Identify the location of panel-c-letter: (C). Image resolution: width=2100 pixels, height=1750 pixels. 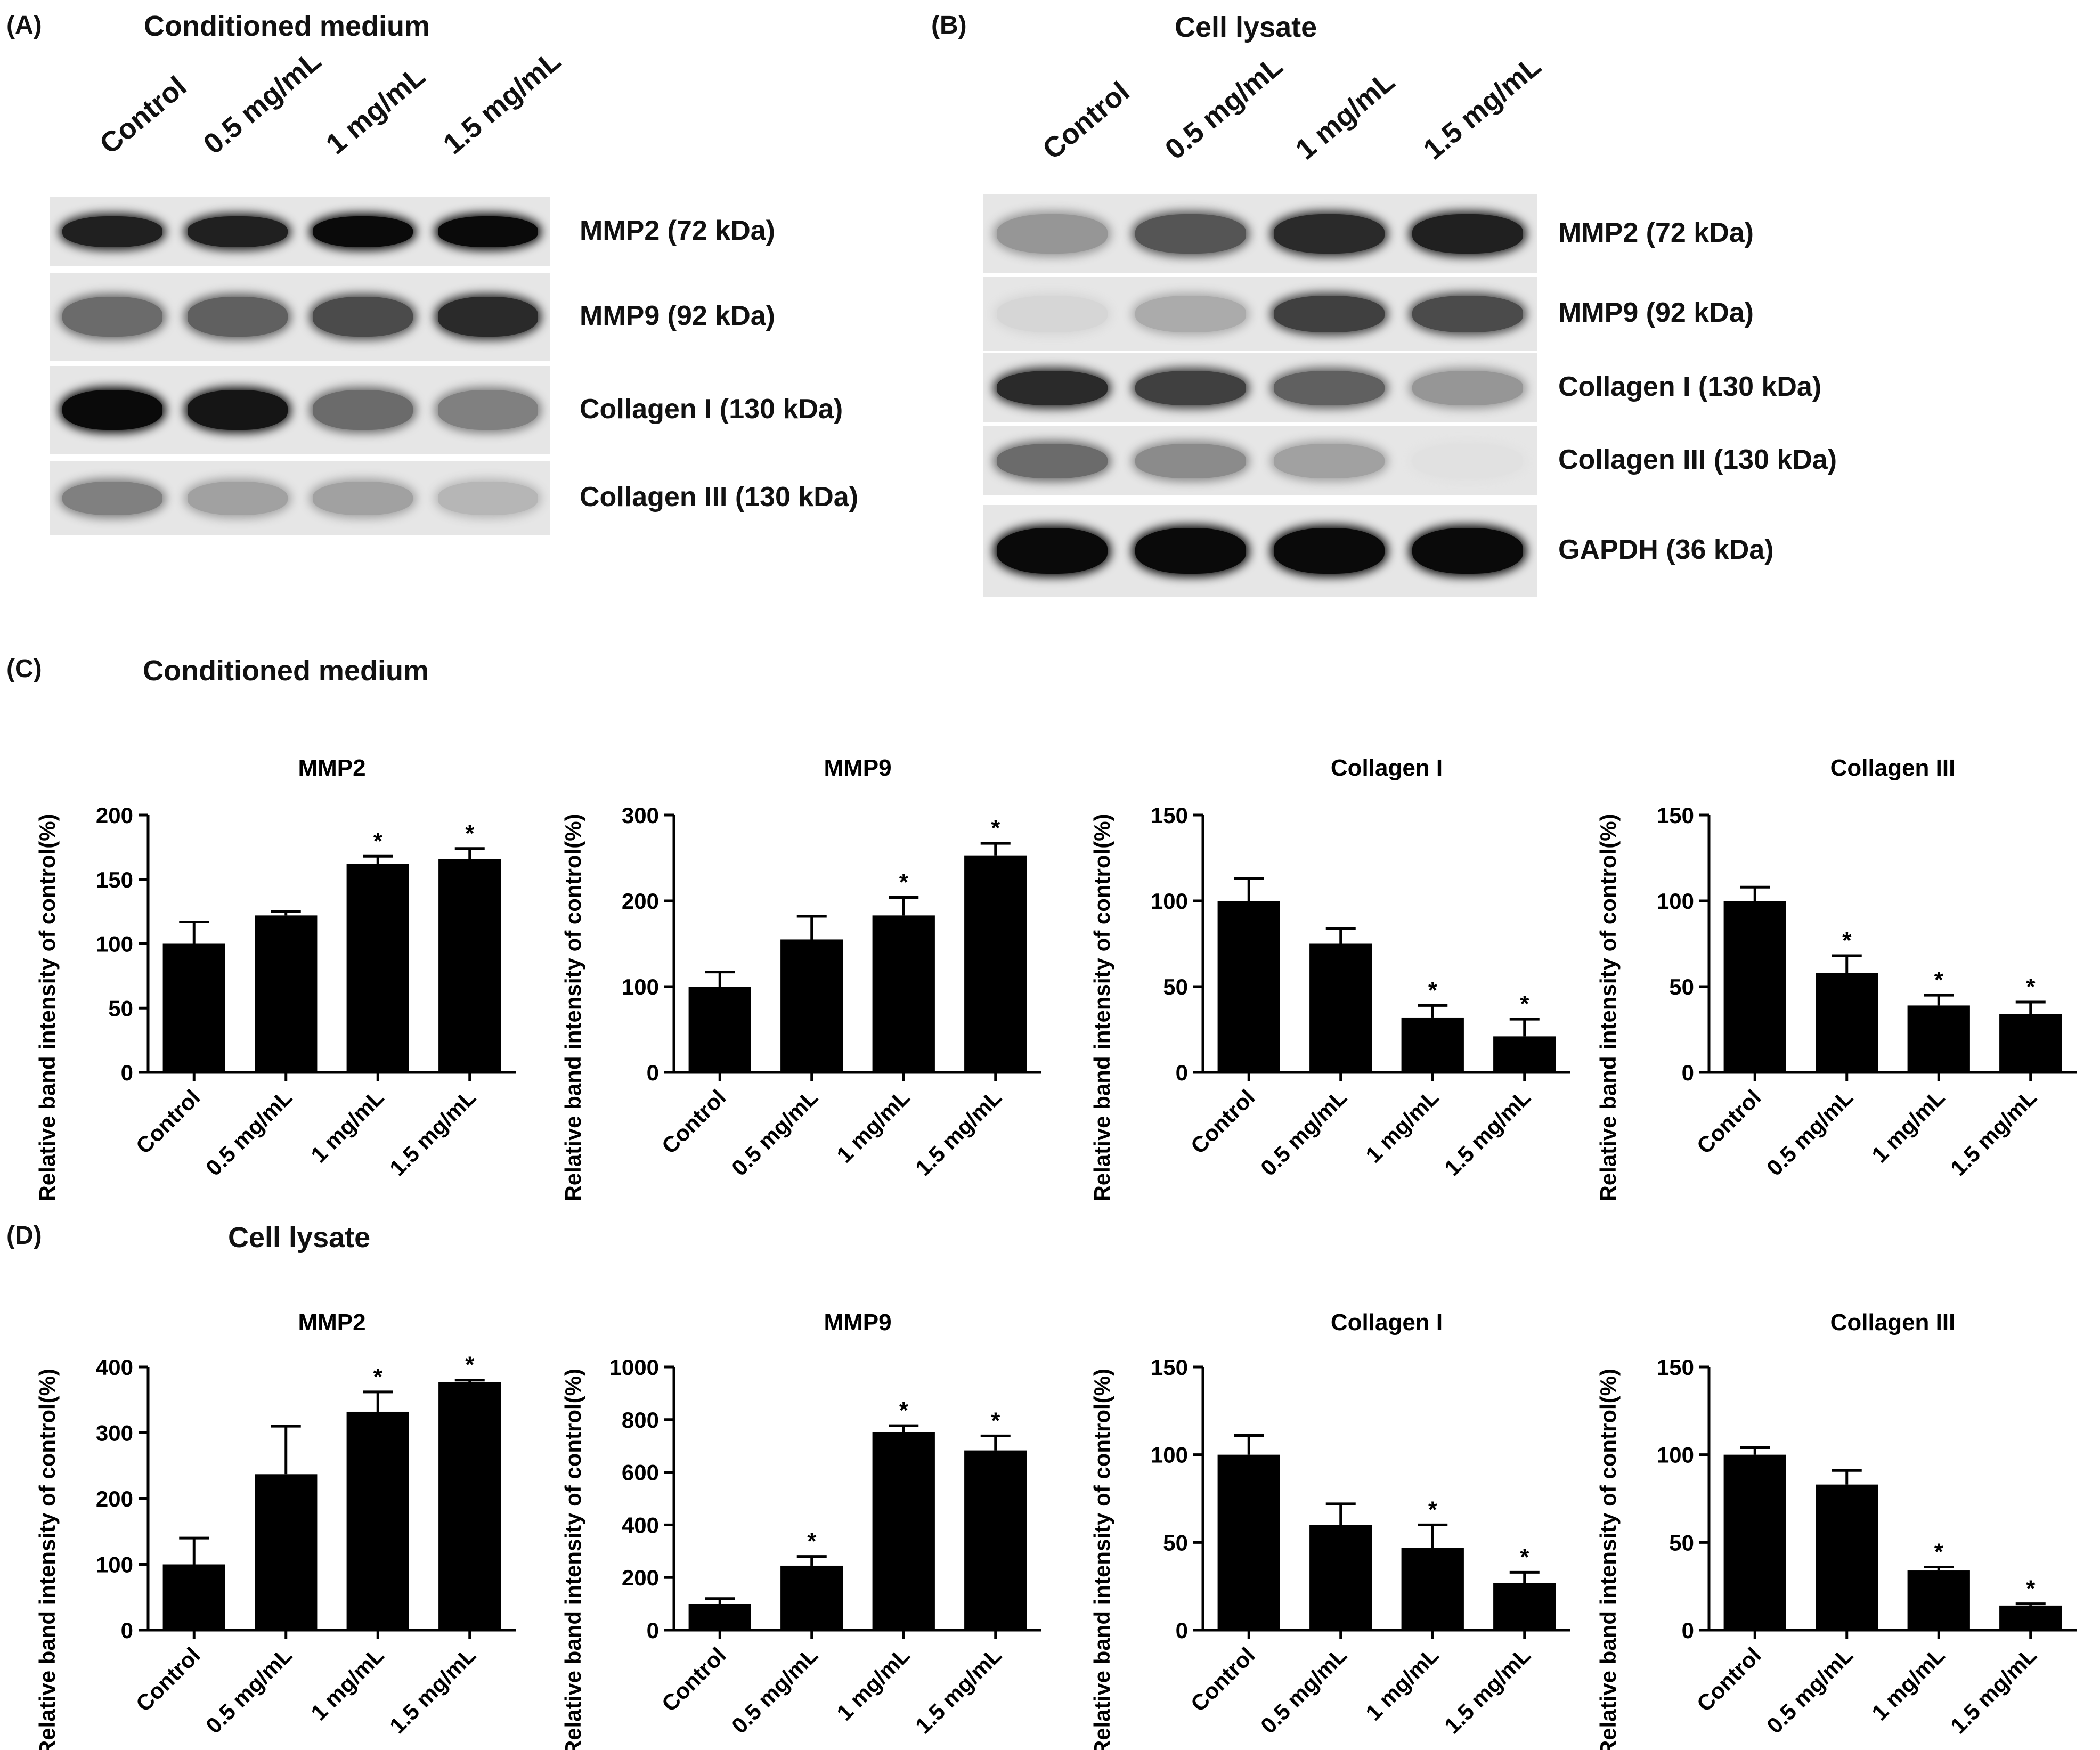
(24, 669).